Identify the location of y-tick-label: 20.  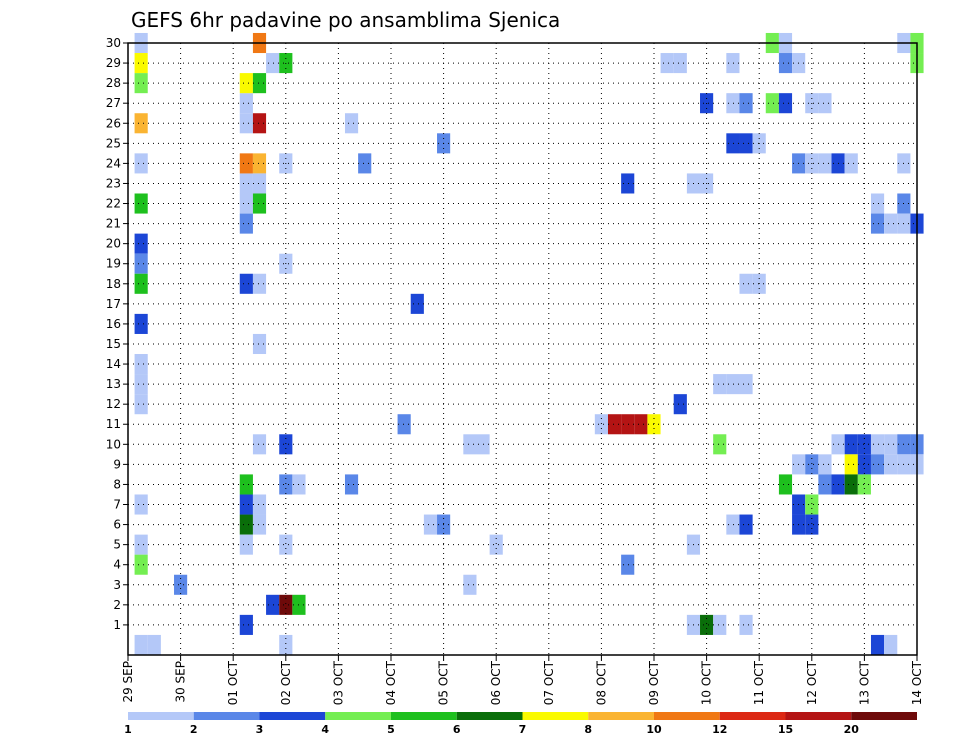
(113, 244).